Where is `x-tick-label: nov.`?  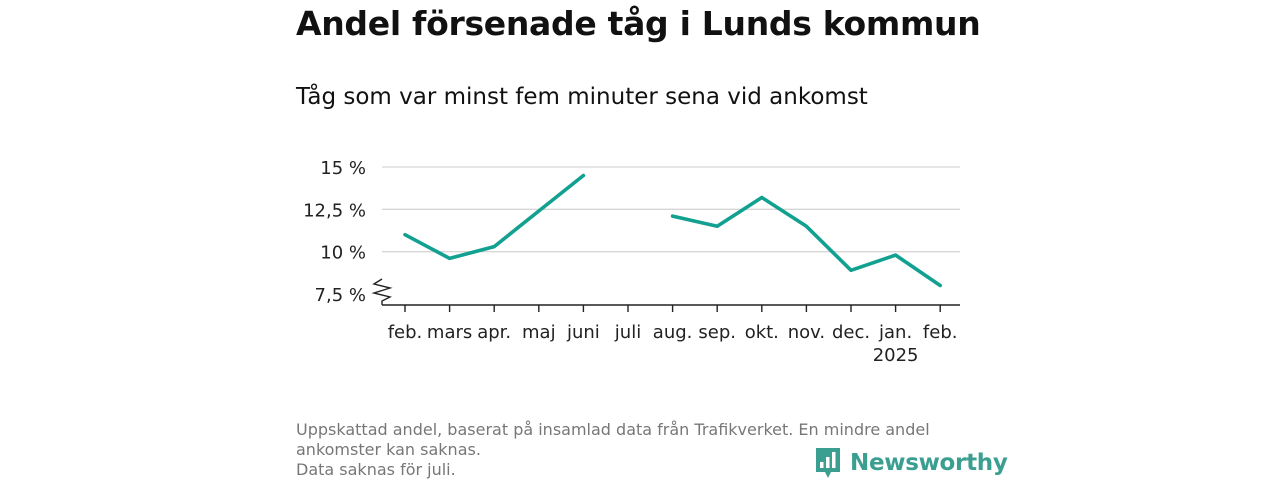 x-tick-label: nov. is located at coordinates (806, 332).